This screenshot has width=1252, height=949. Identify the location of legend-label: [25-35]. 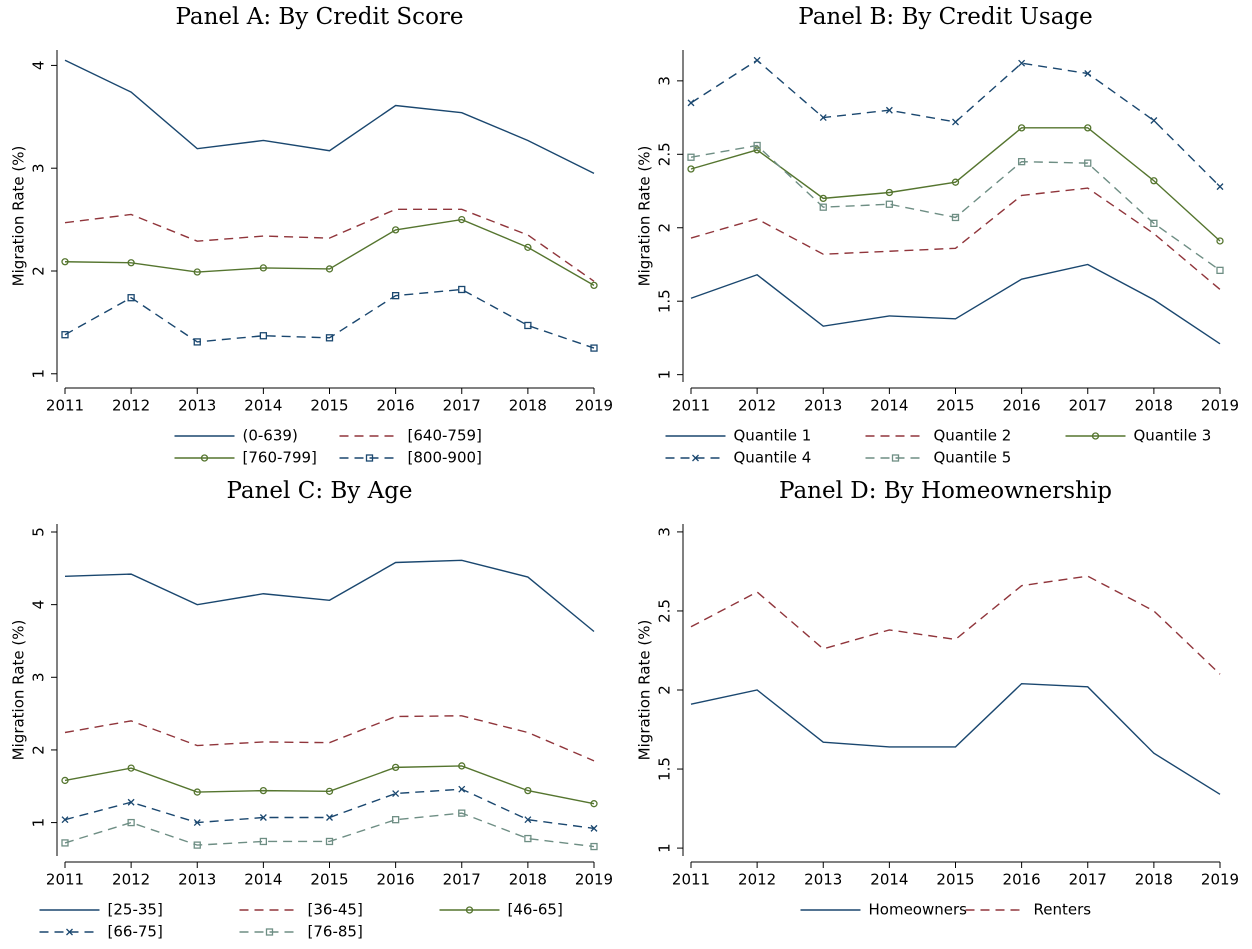
(135, 910).